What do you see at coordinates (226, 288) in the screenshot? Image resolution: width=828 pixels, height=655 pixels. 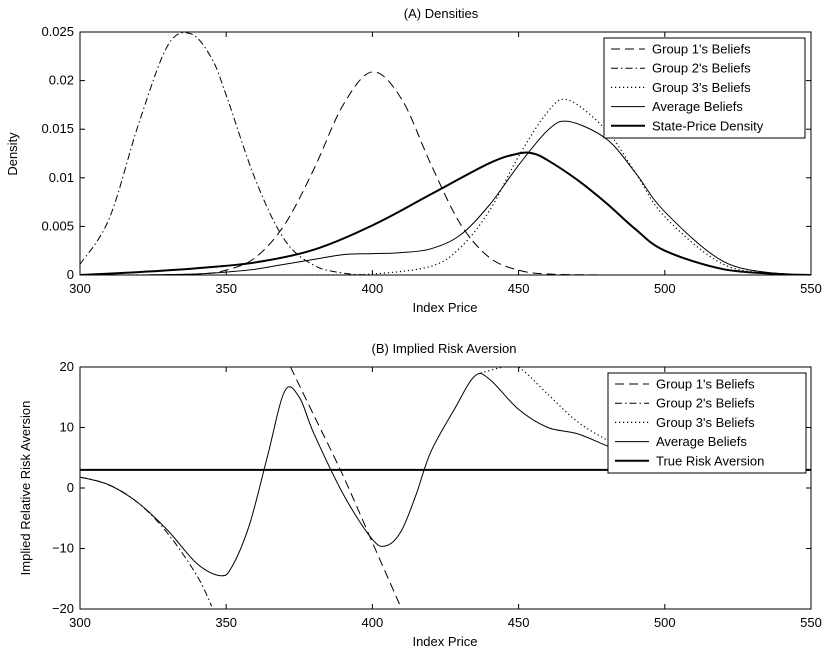 I see `a-x-tick-label: 350` at bounding box center [226, 288].